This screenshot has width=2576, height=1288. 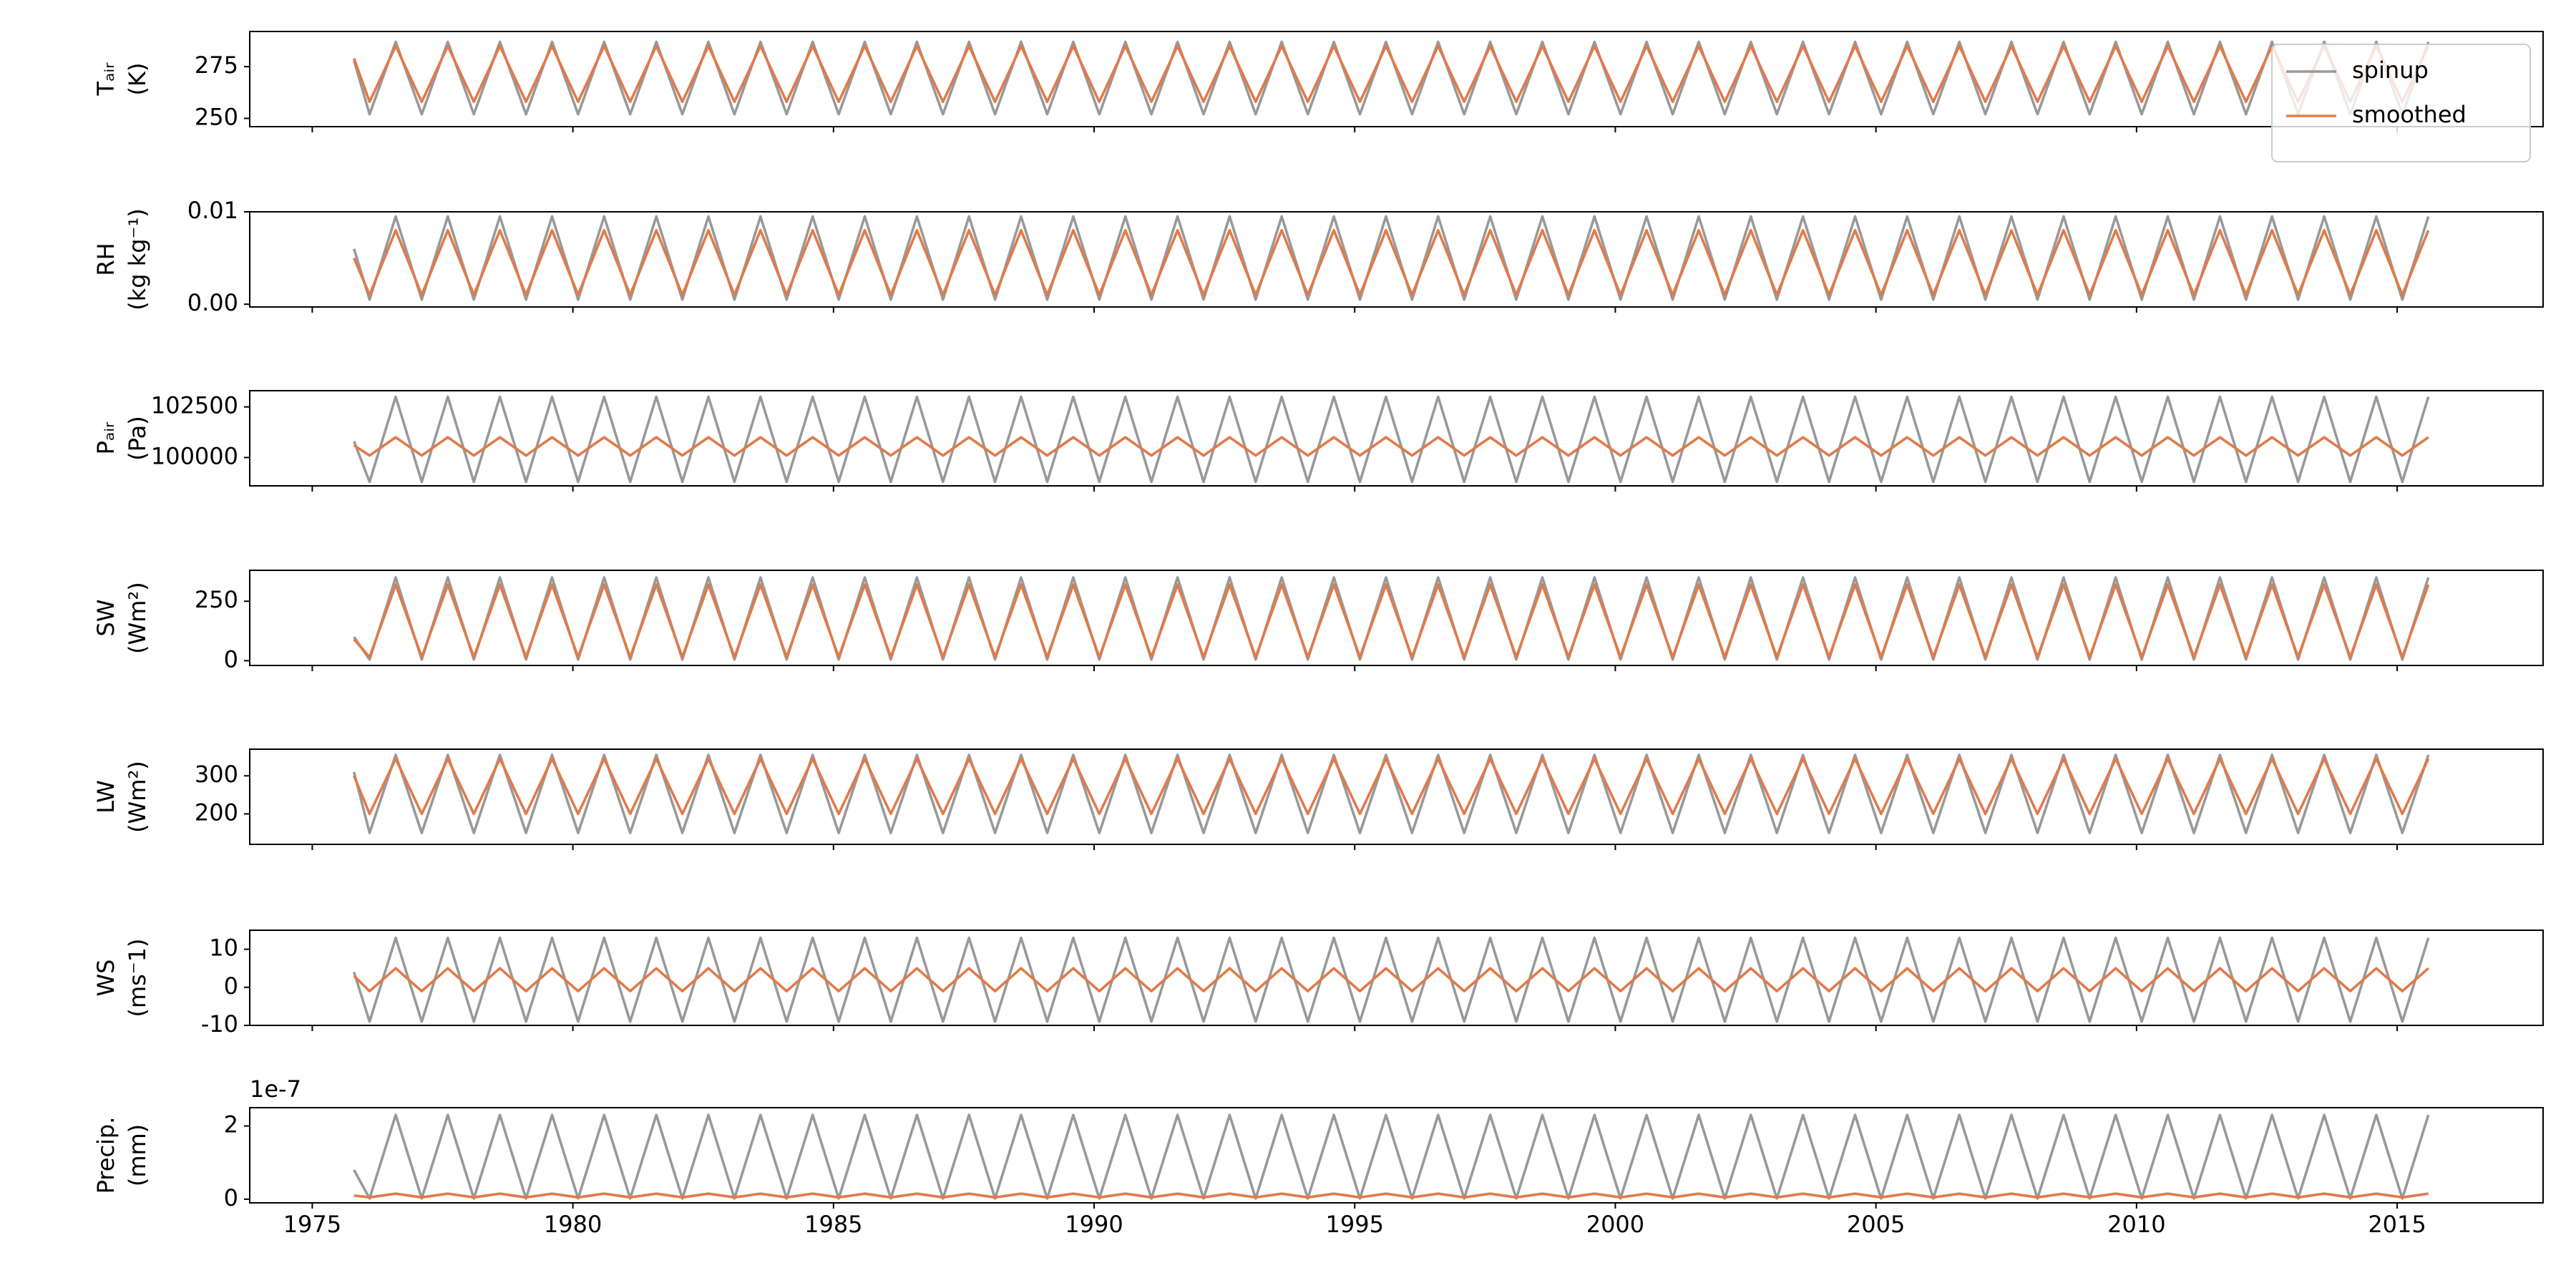 What do you see at coordinates (105, 79) in the screenshot?
I see `y-axis-label: Tₐᵢᵣ` at bounding box center [105, 79].